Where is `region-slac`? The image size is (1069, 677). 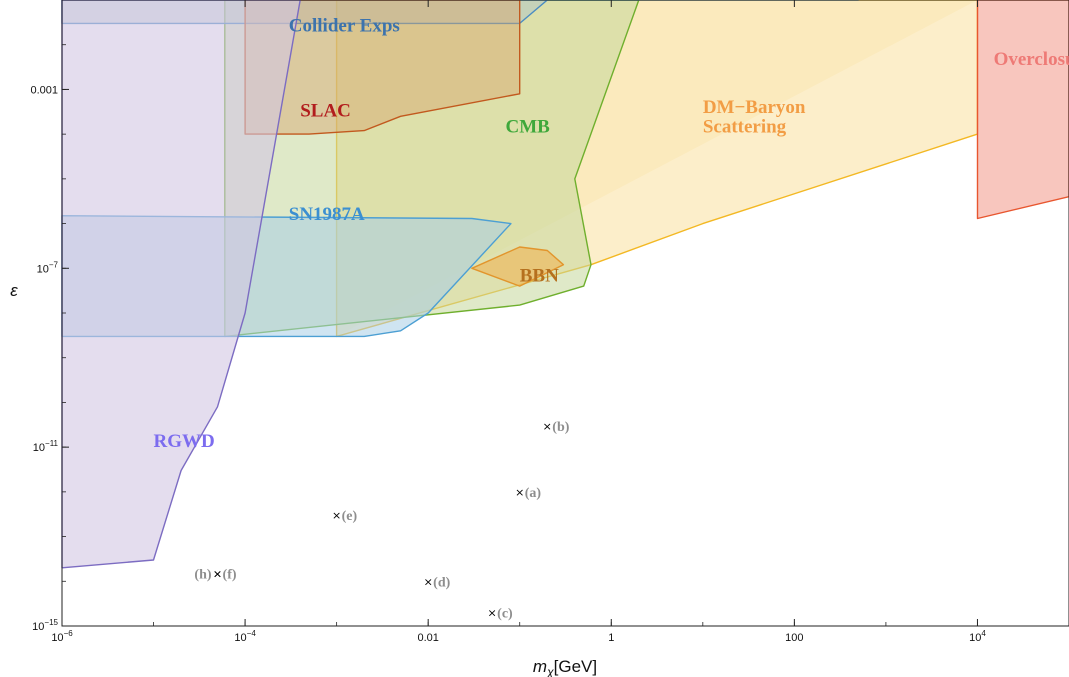
region-slac is located at coordinates (382, 67).